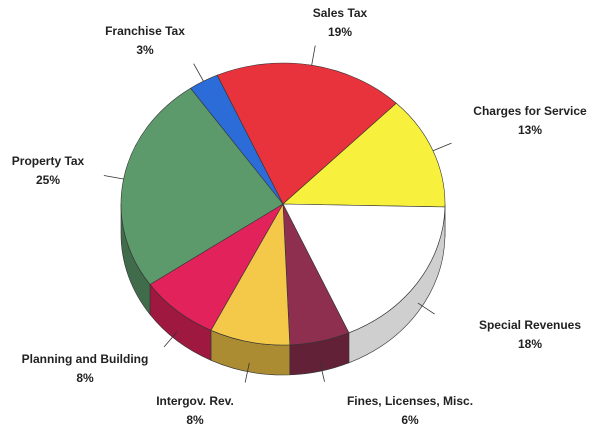  Describe the element at coordinates (340, 32) in the screenshot. I see `slice-value-label: 19%` at that location.